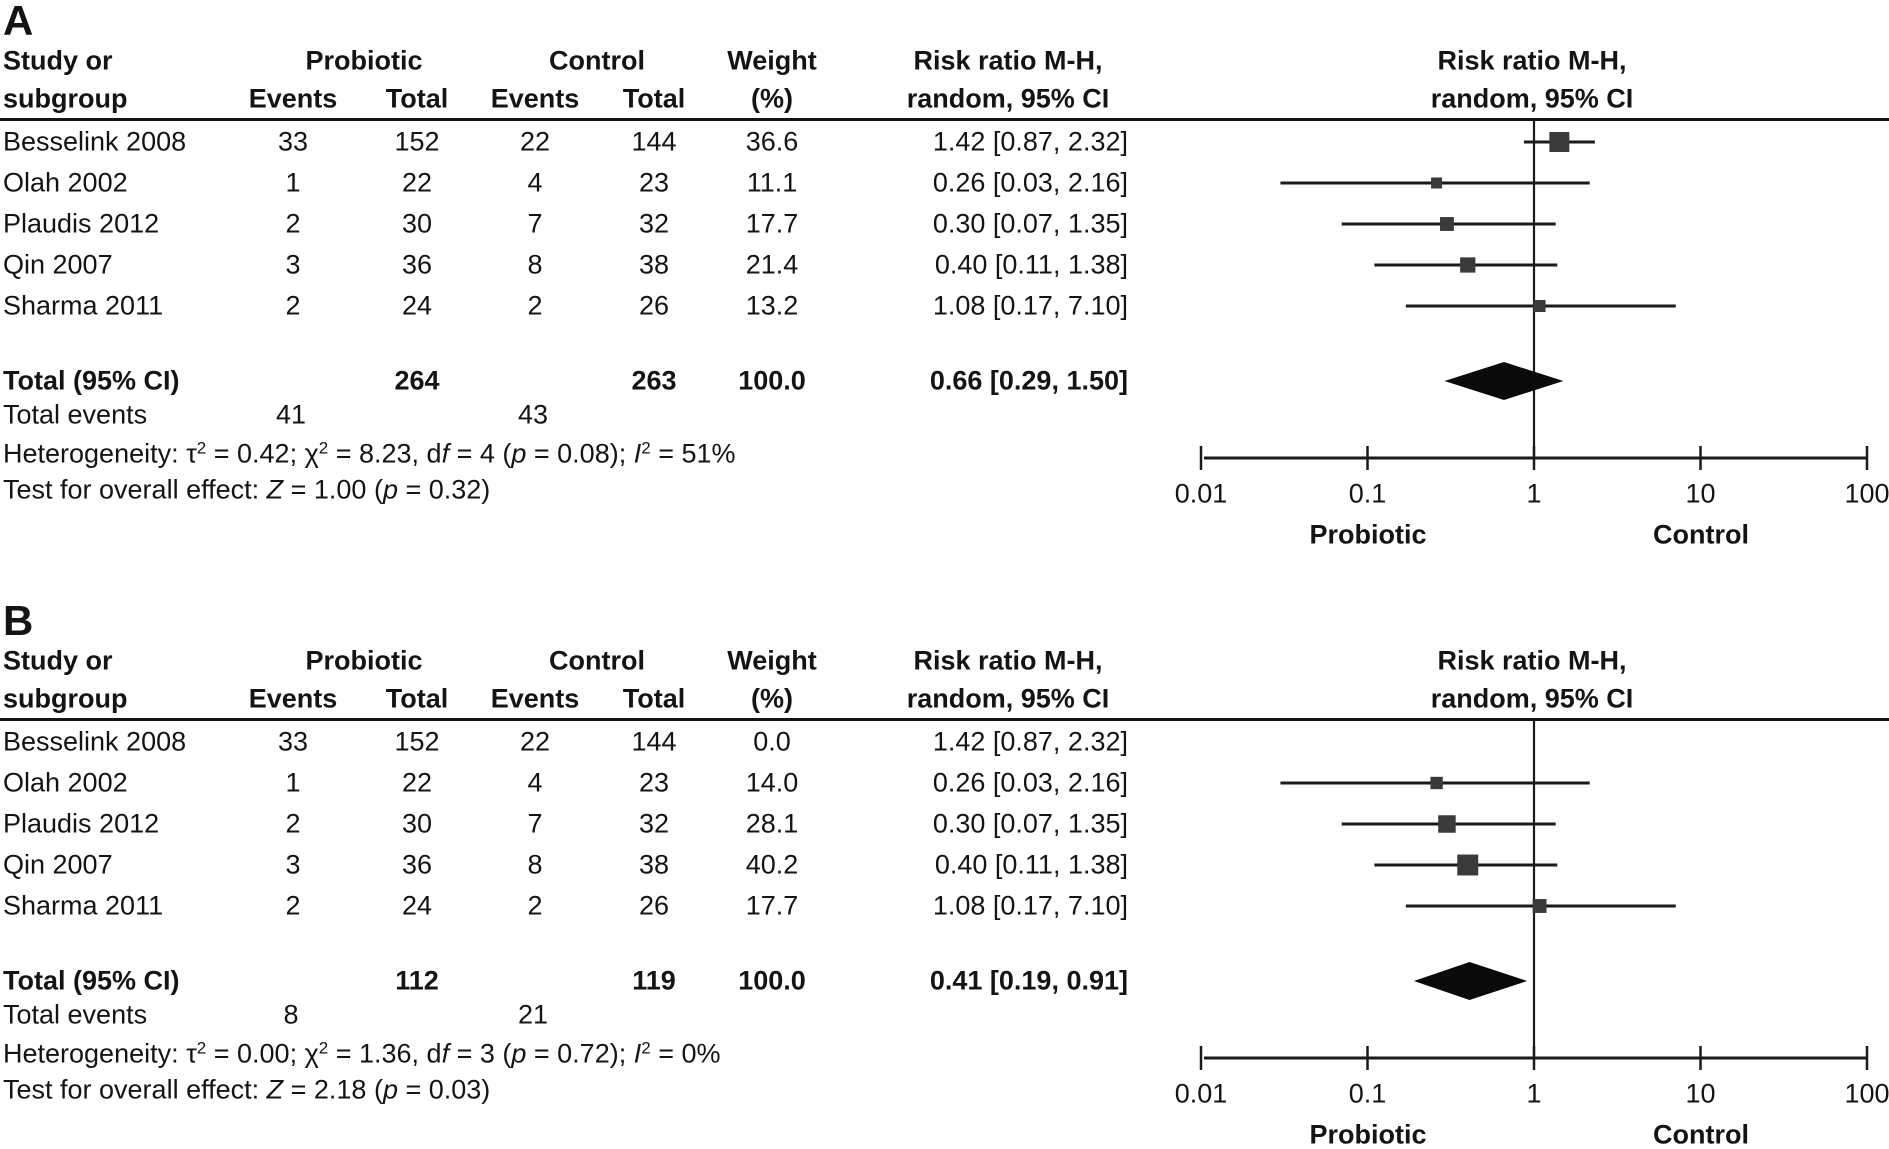 This screenshot has width=1889, height=1149. Describe the element at coordinates (772, 98) in the screenshot. I see `col-header-weight-unit: (%)` at that location.